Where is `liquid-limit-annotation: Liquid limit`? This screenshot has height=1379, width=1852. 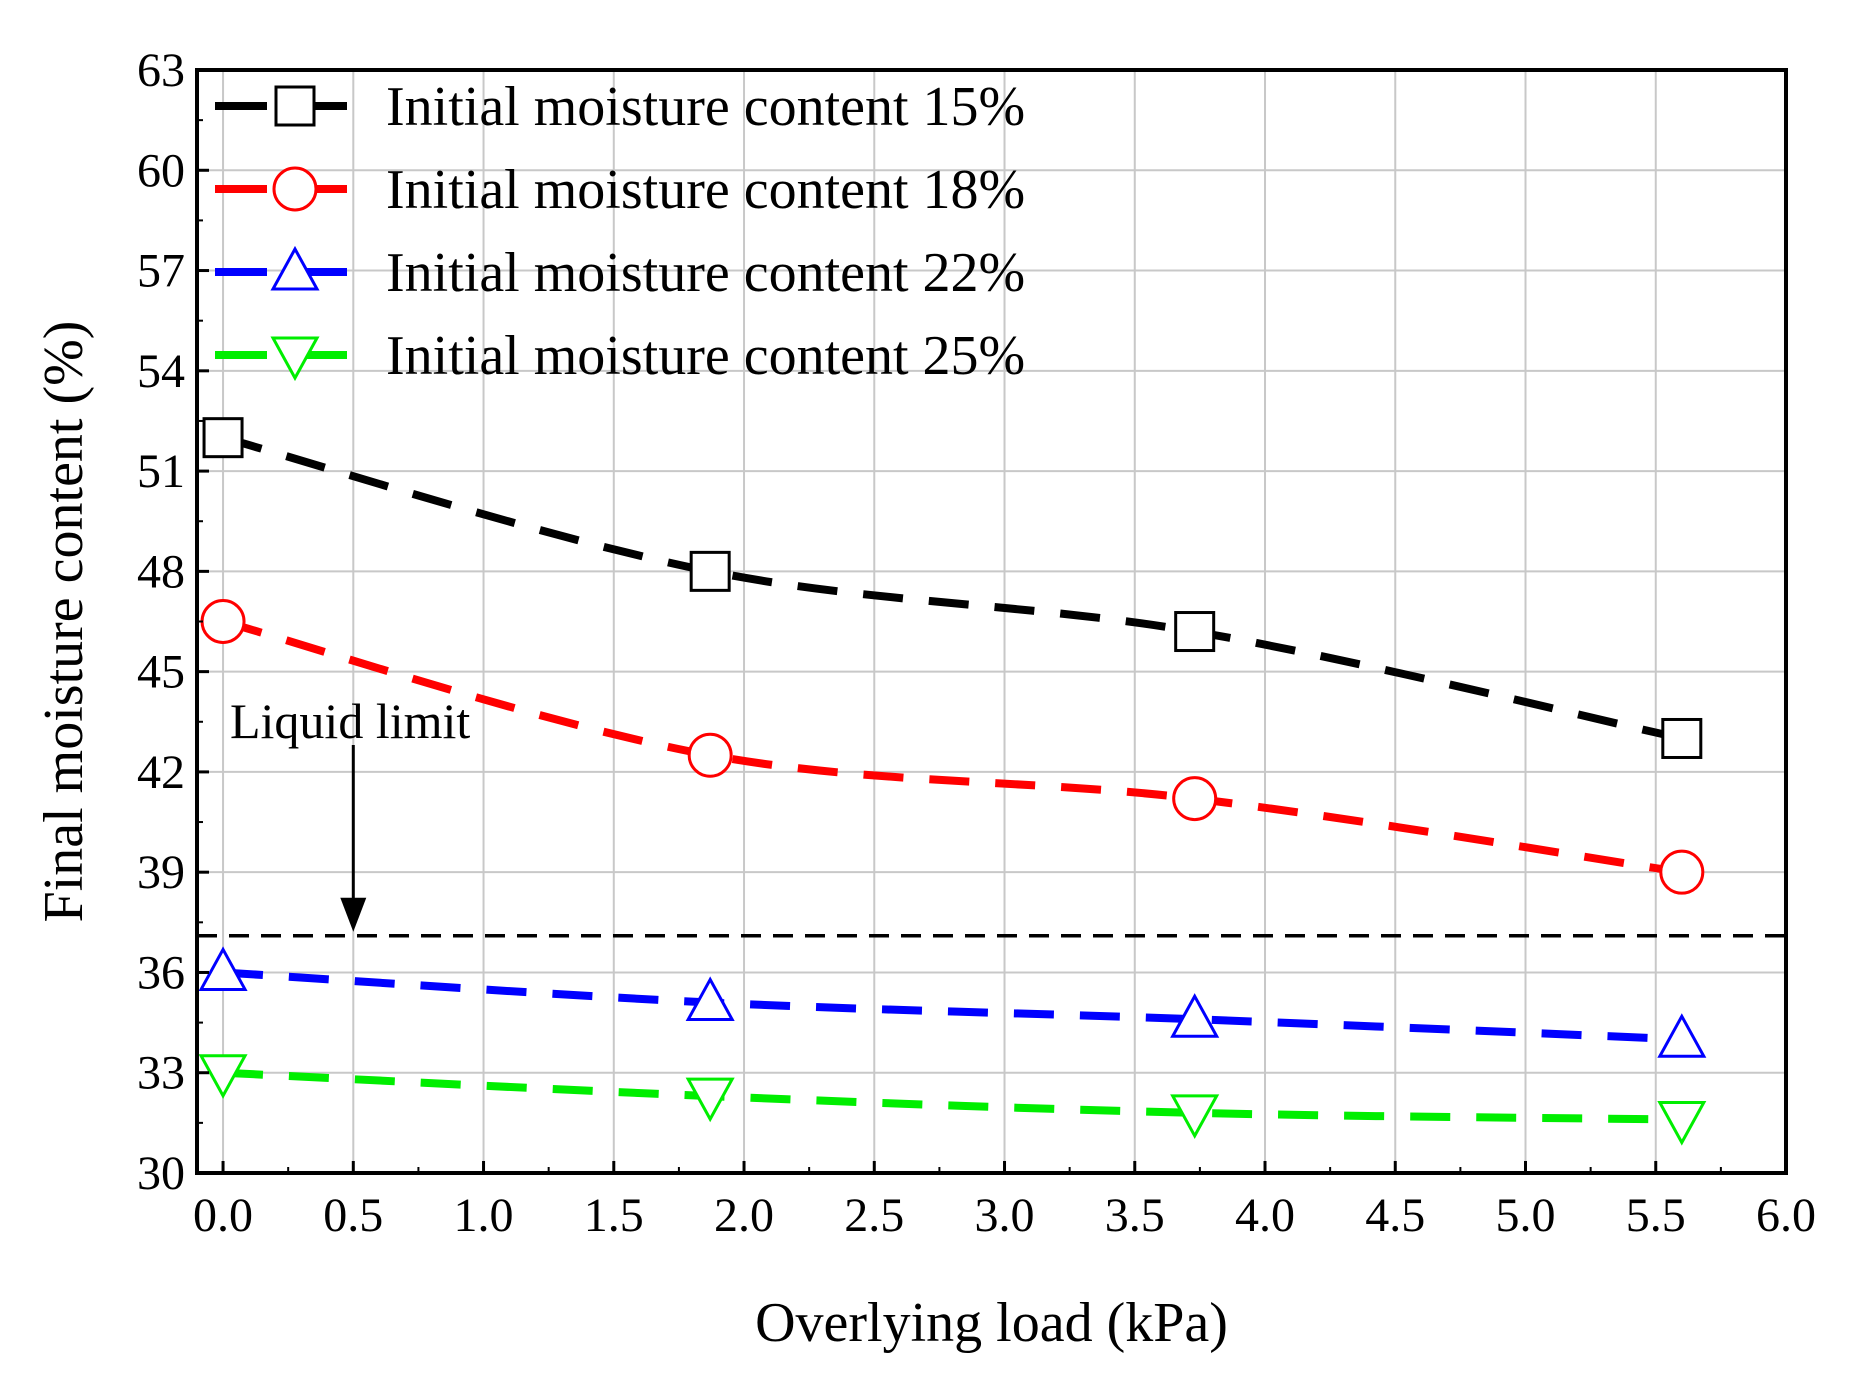 liquid-limit-annotation: Liquid limit is located at coordinates (350, 812).